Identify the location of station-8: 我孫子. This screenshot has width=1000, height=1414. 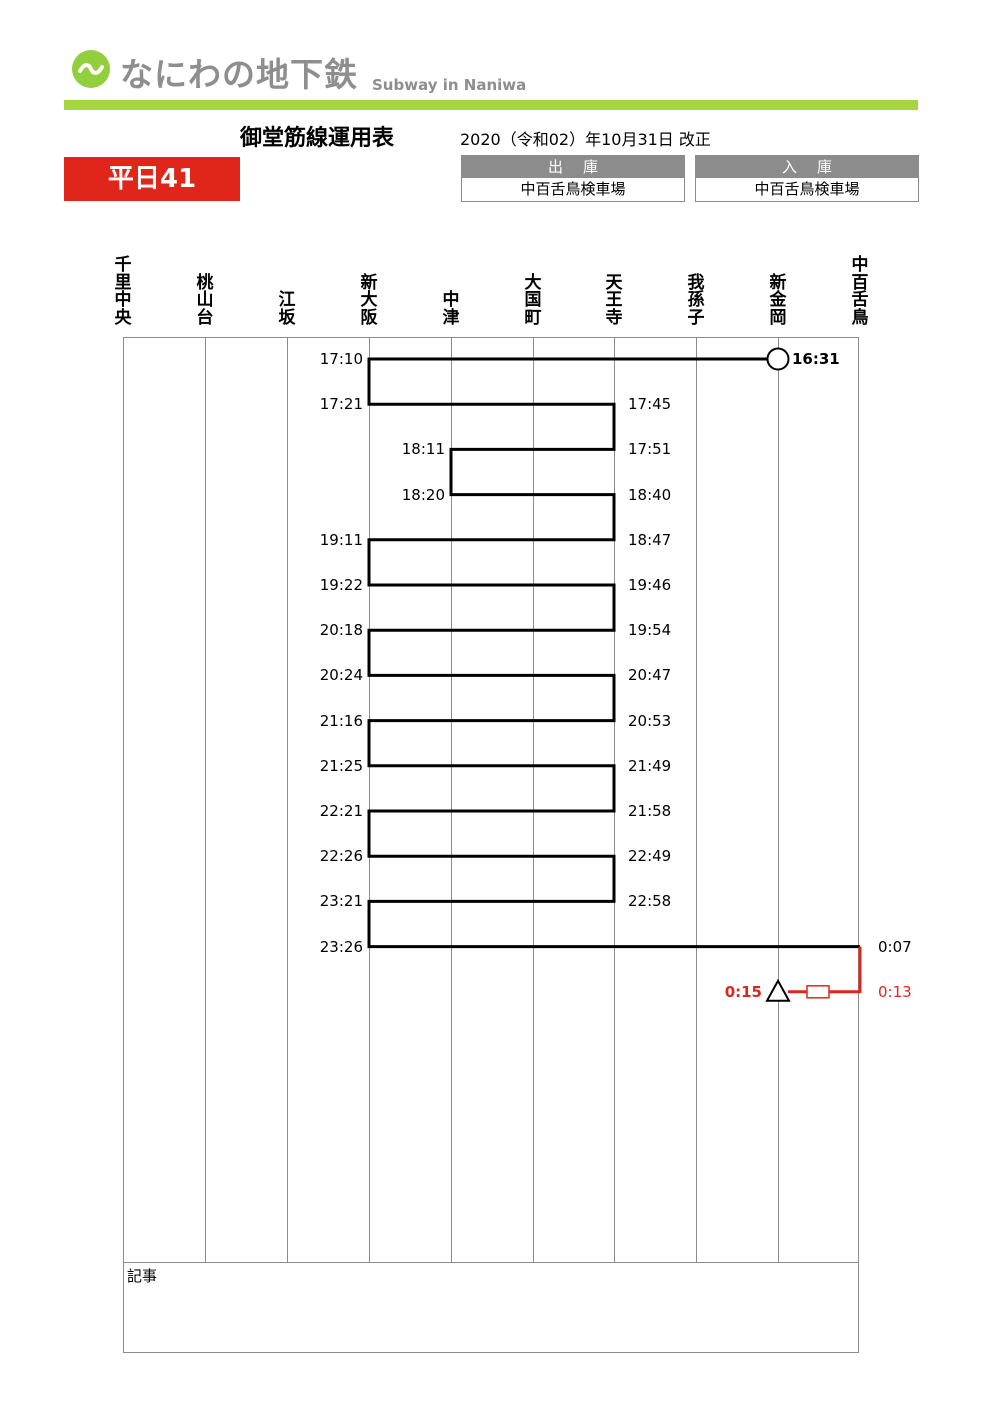
(696, 300).